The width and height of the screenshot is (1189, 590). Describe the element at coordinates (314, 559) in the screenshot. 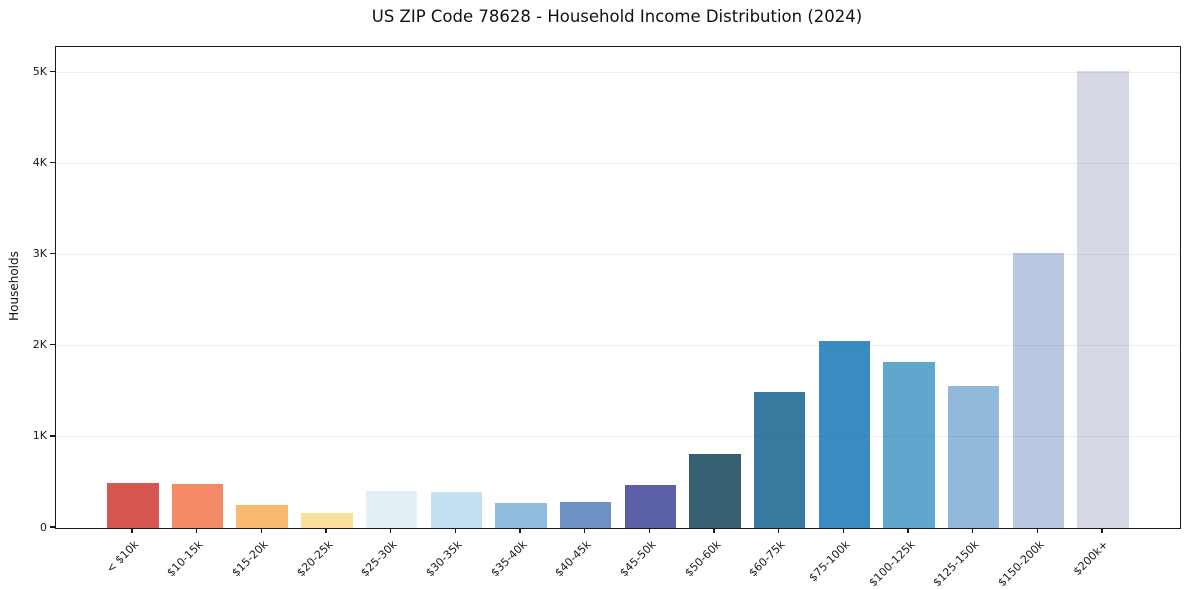

I see `xtick-label-$20-25k: $20-25k` at that location.